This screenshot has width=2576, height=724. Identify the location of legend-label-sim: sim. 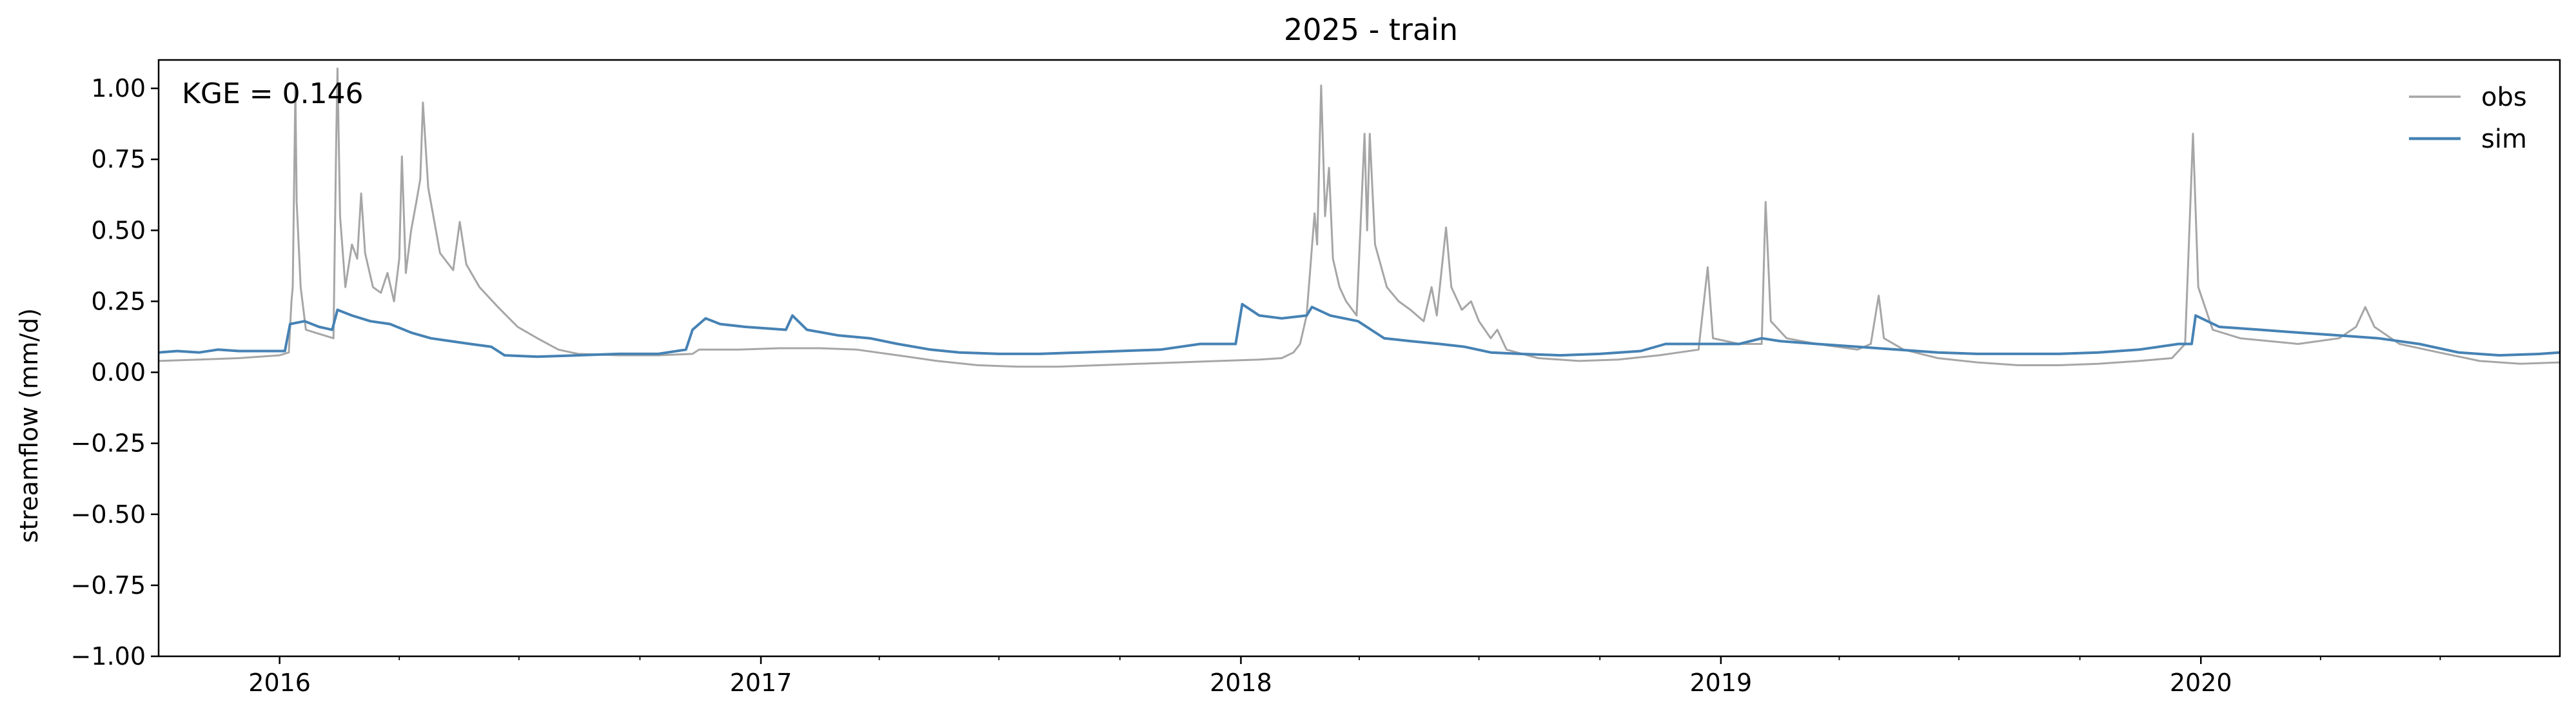
(2504, 139).